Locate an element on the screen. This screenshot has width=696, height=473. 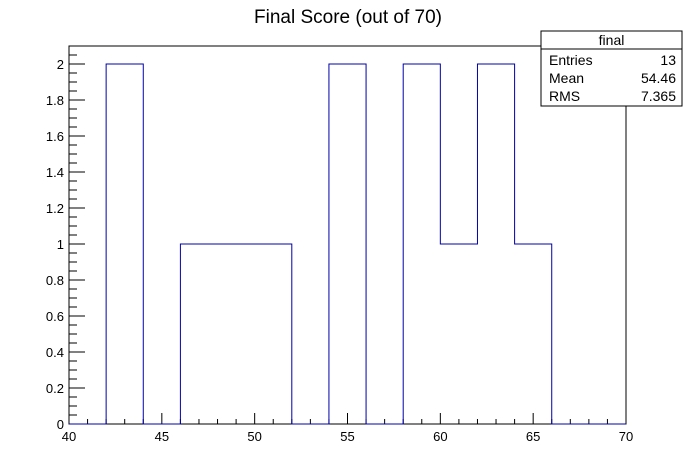
x-tick-label-40: 40 is located at coordinates (69, 436).